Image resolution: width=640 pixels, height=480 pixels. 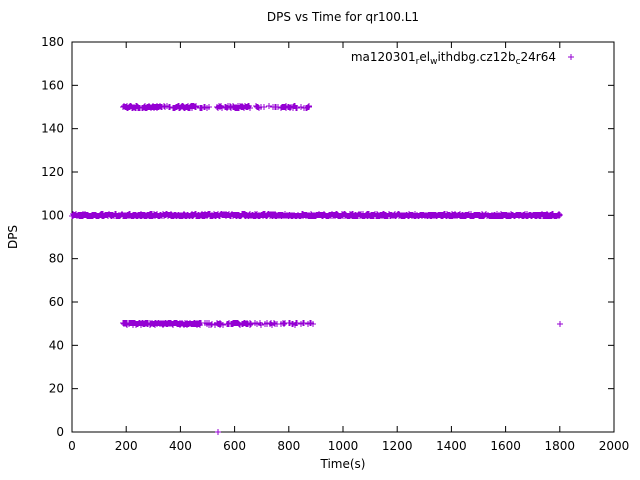 What do you see at coordinates (52, 129) in the screenshot?
I see `y-tick-label: 140` at bounding box center [52, 129].